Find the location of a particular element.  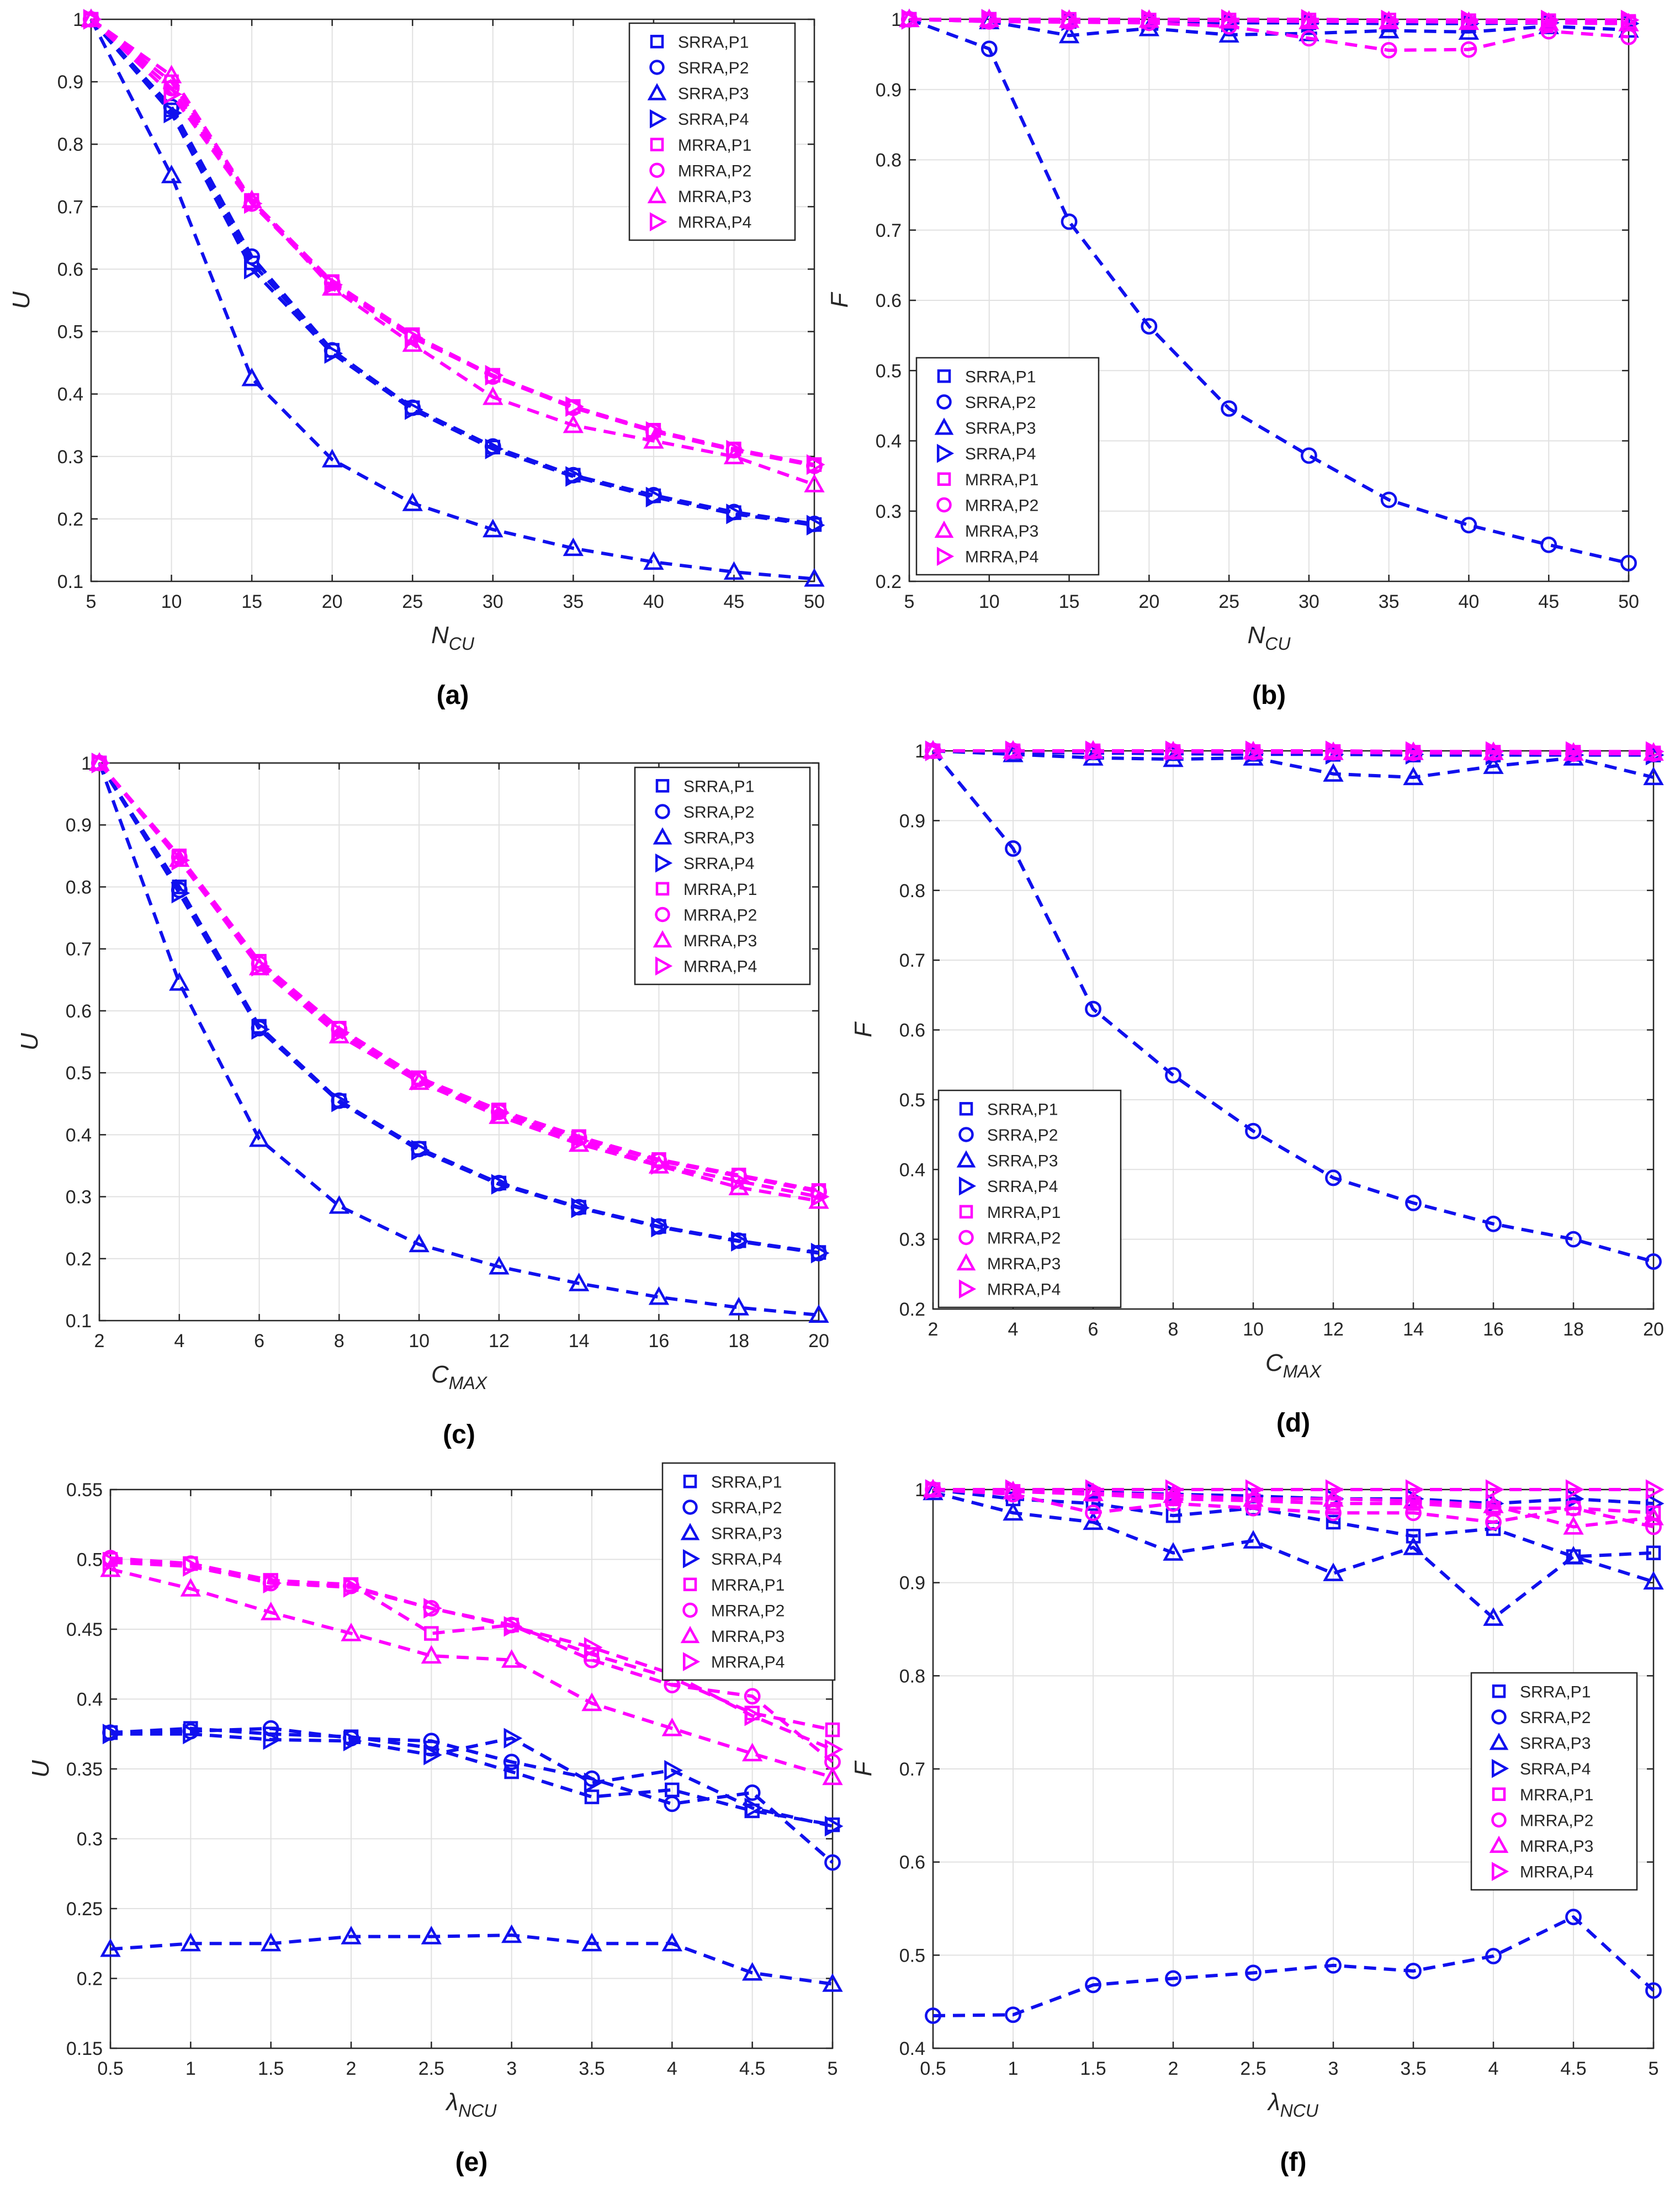

x-tick-label: 6 is located at coordinates (259, 1341).